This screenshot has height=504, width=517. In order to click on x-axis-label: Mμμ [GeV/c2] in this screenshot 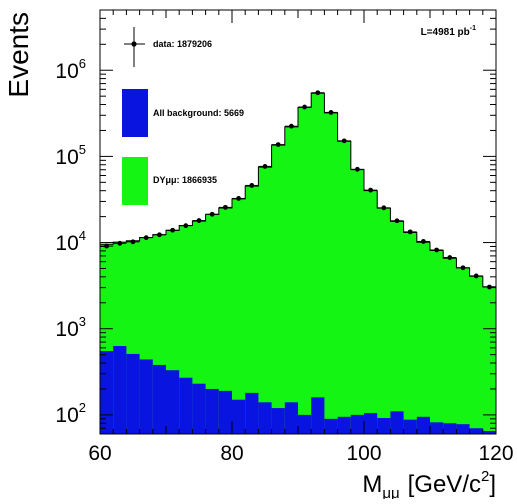, I will do `click(429, 483)`.